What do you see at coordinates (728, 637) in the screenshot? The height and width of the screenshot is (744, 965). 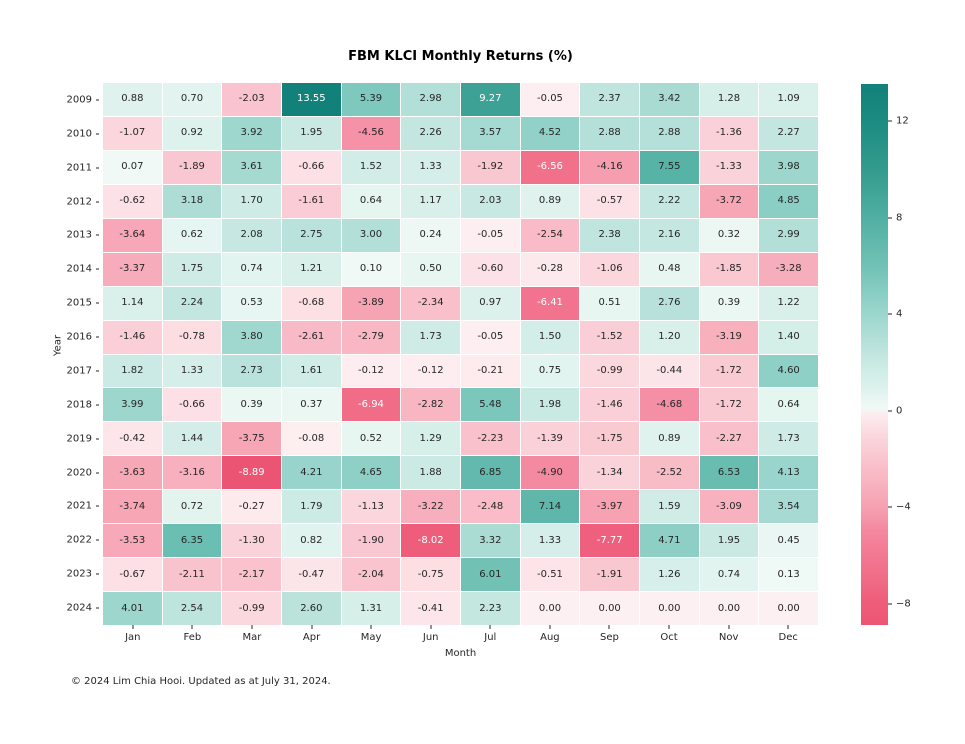 I see `x-tick-label: Nov` at bounding box center [728, 637].